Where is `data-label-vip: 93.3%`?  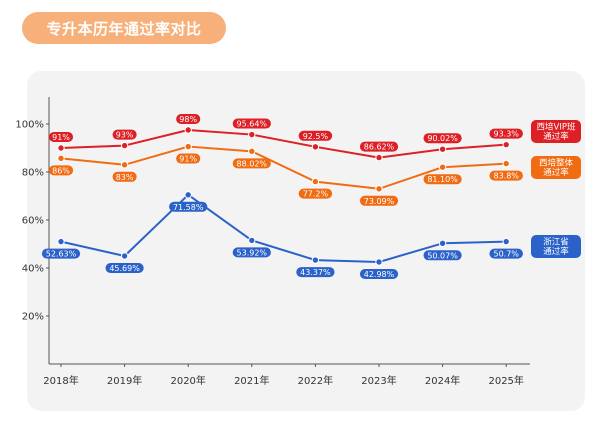
data-label-vip: 93.3% is located at coordinates (506, 134).